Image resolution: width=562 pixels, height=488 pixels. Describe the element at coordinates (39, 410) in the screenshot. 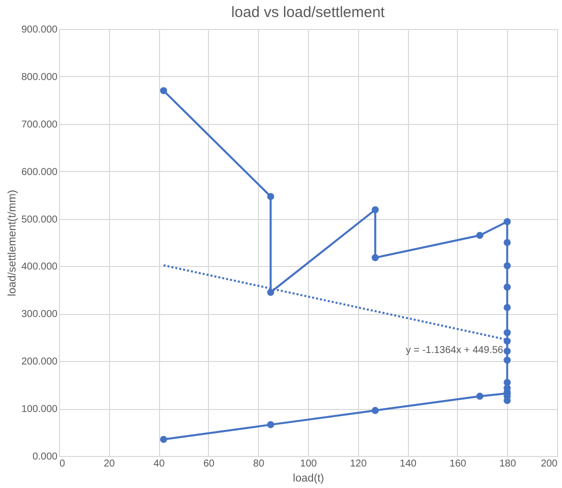

I see `y-tick-label: 100.000` at that location.